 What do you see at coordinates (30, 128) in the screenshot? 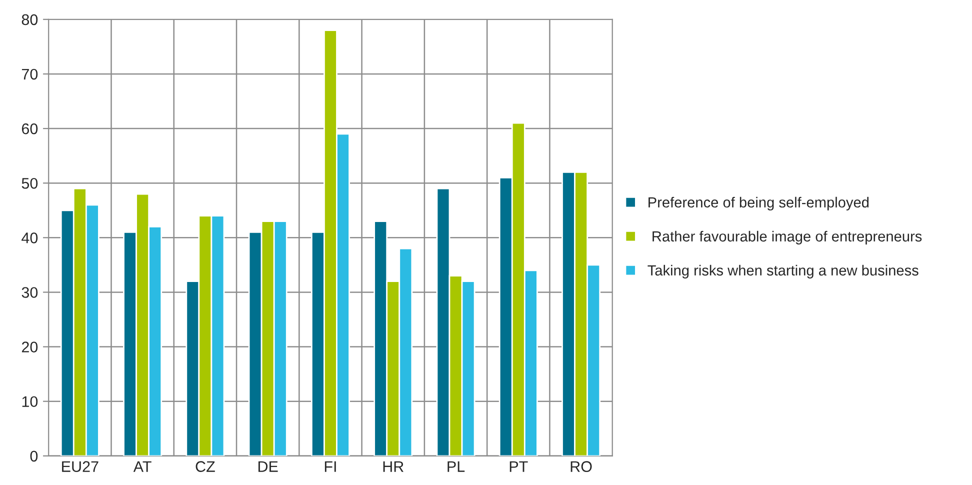
I see `y-tick-label: 60` at bounding box center [30, 128].